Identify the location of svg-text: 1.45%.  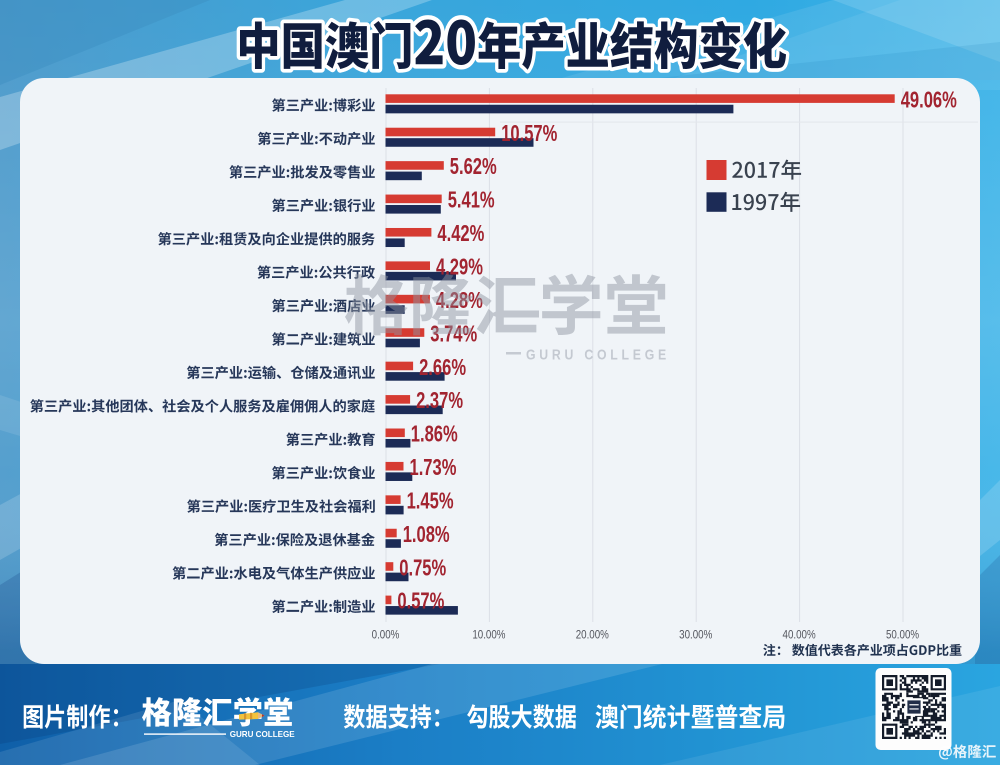
(430, 501).